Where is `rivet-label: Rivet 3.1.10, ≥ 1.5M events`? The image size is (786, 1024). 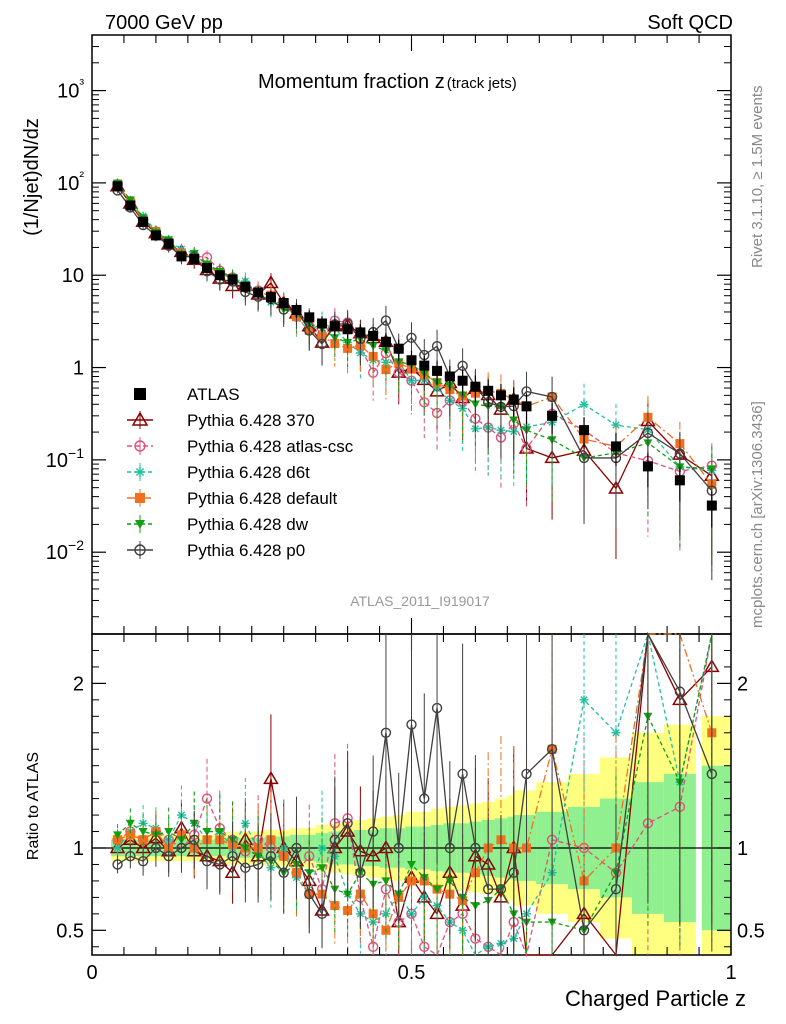
rivet-label: Rivet 3.1.10, ≥ 1.5M events is located at coordinates (757, 177).